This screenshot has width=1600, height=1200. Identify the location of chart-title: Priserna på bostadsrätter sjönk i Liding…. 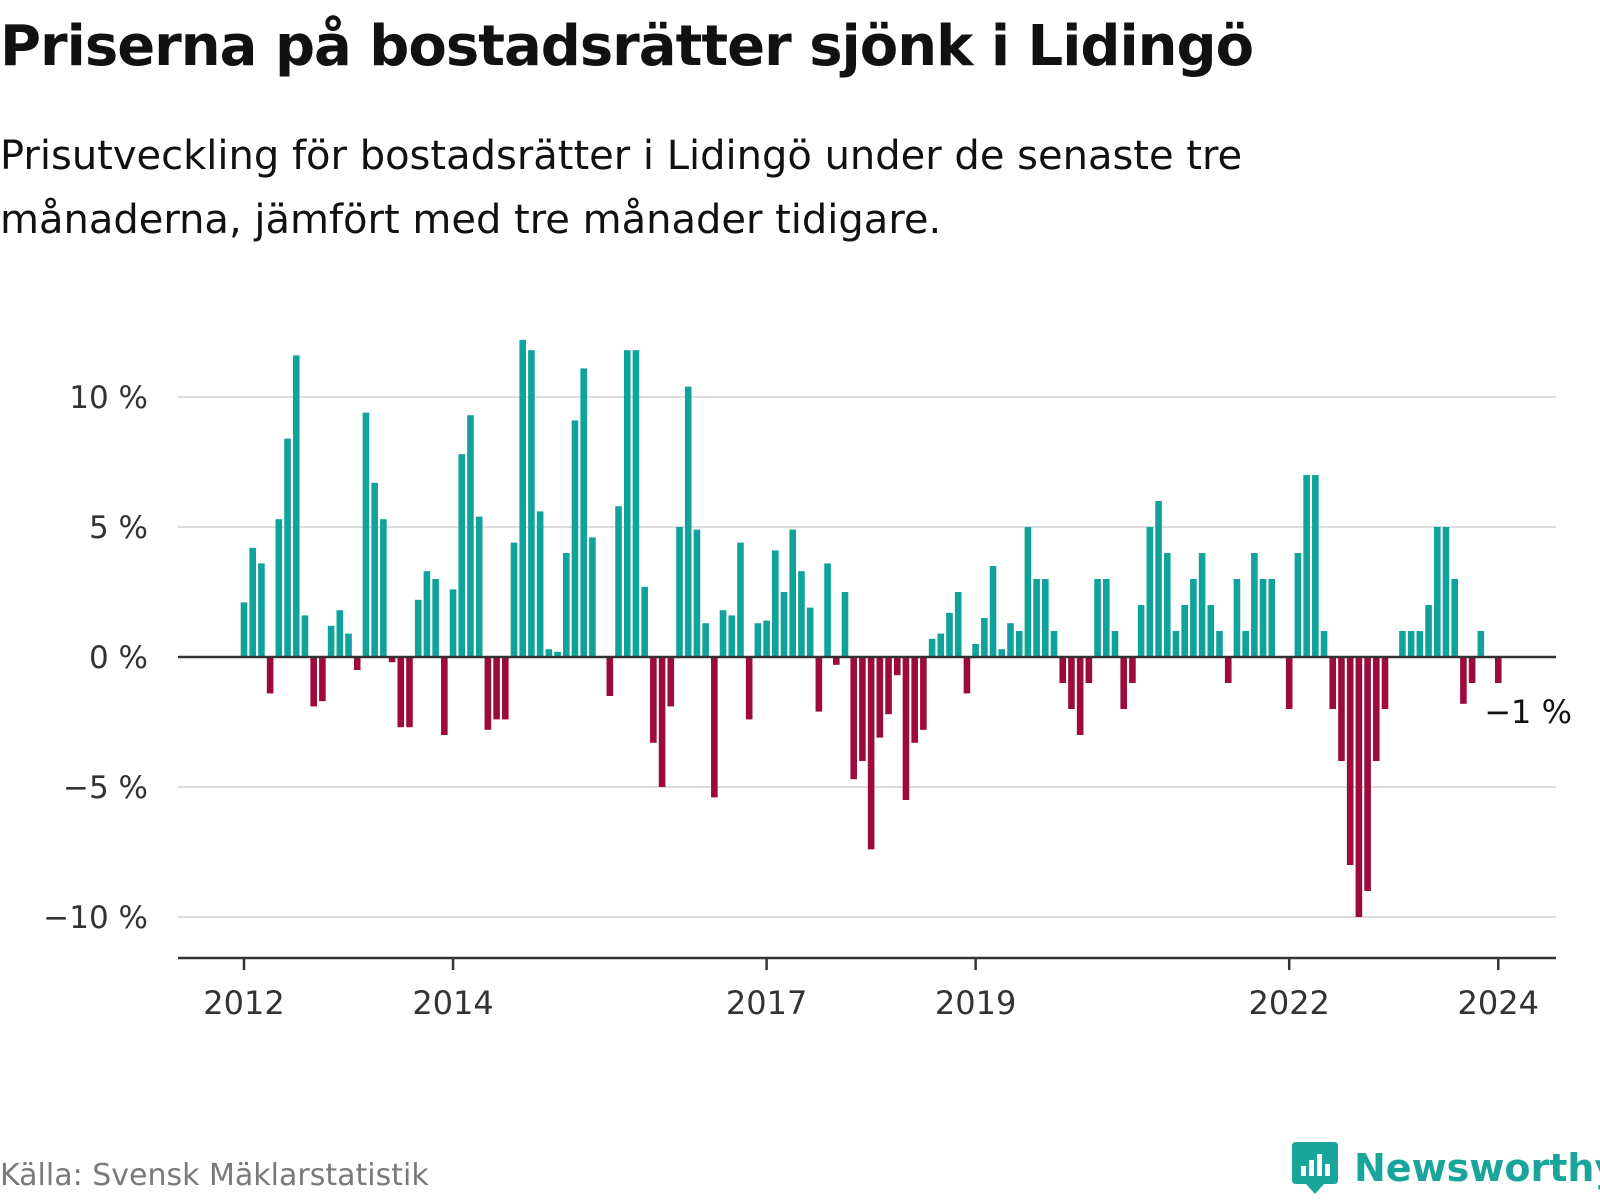
(627, 46).